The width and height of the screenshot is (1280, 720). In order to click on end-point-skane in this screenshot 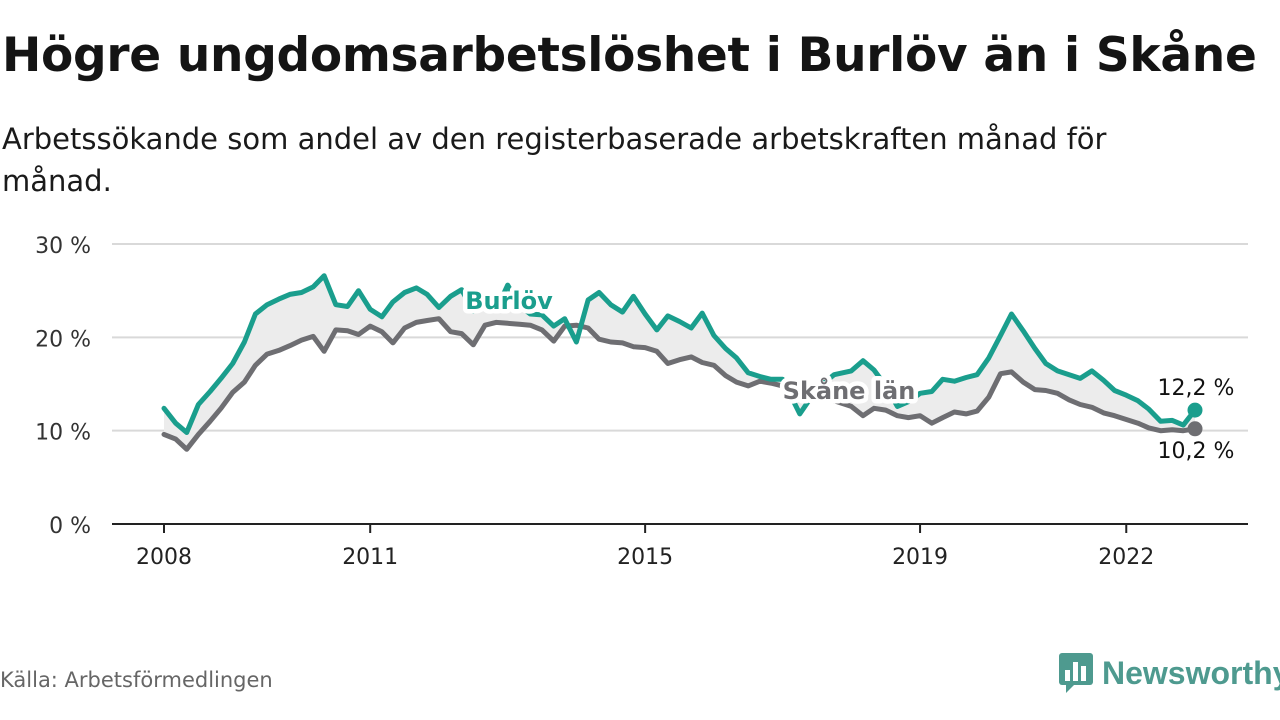, I will do `click(1195, 429)`.